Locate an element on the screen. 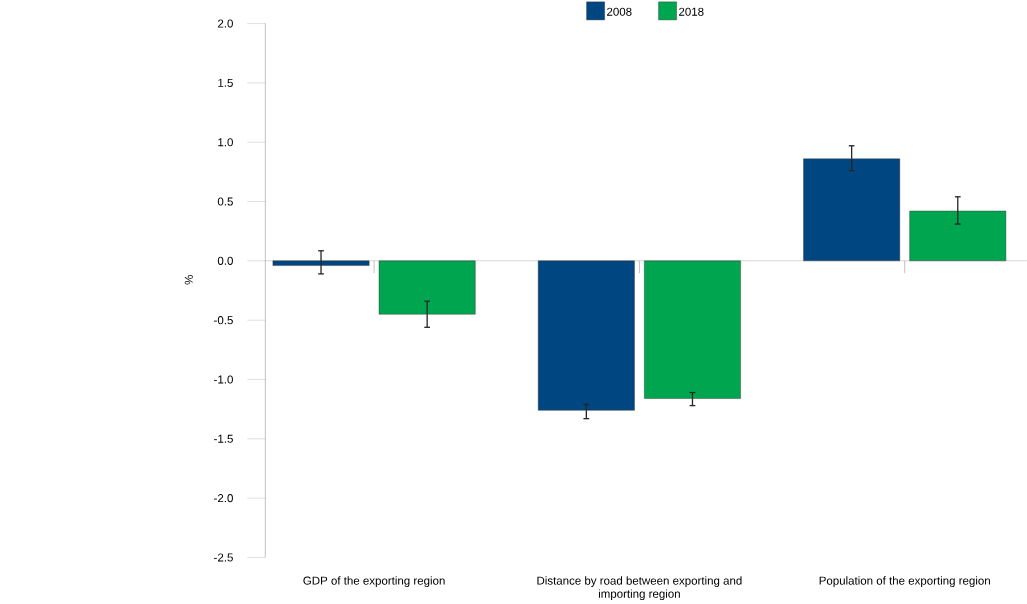  y-tick-label: -1.5 is located at coordinates (223, 438).